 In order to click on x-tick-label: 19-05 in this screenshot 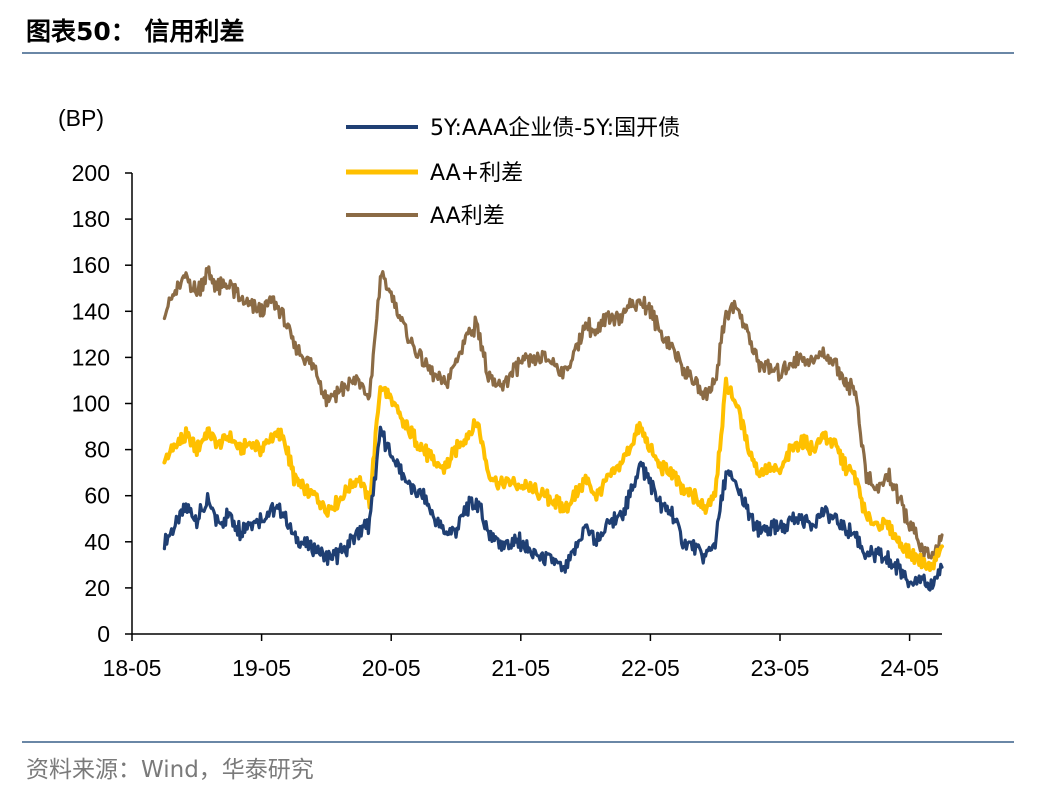, I will do `click(261, 668)`.